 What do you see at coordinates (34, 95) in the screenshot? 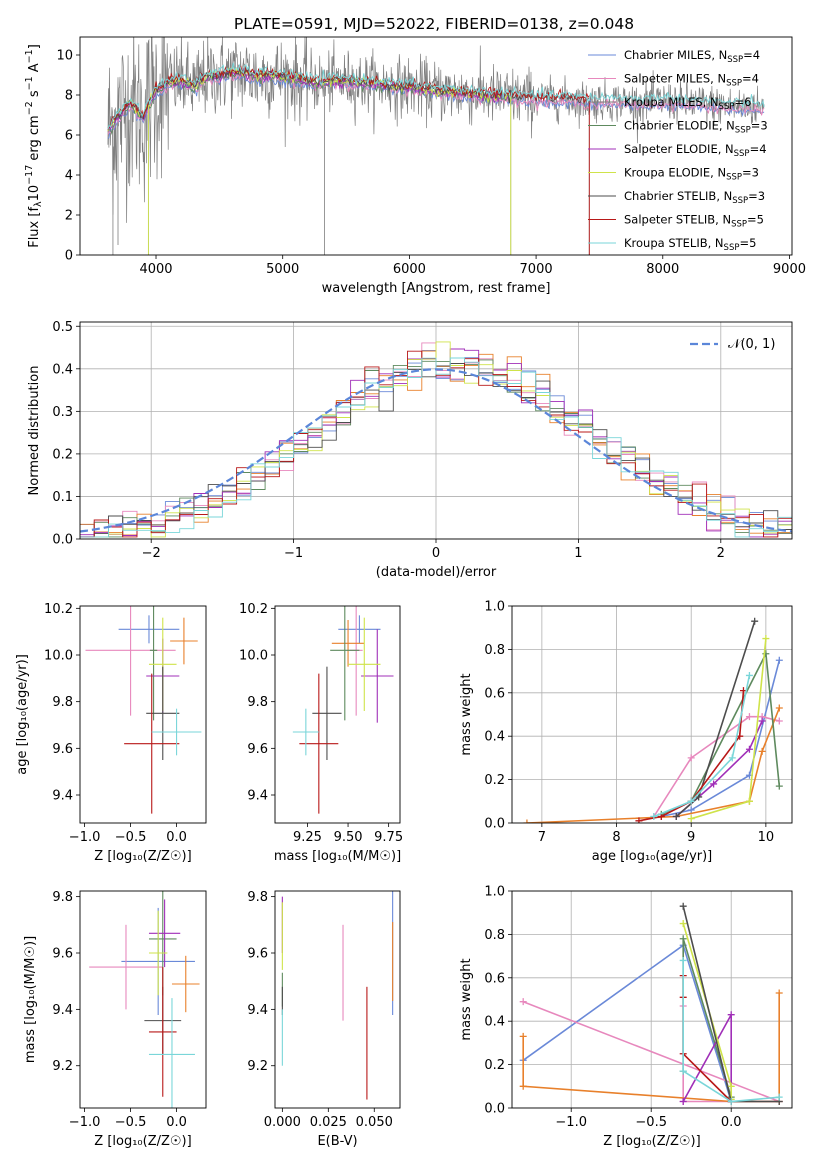
I see `y-axis-label-part: s` at bounding box center [34, 95].